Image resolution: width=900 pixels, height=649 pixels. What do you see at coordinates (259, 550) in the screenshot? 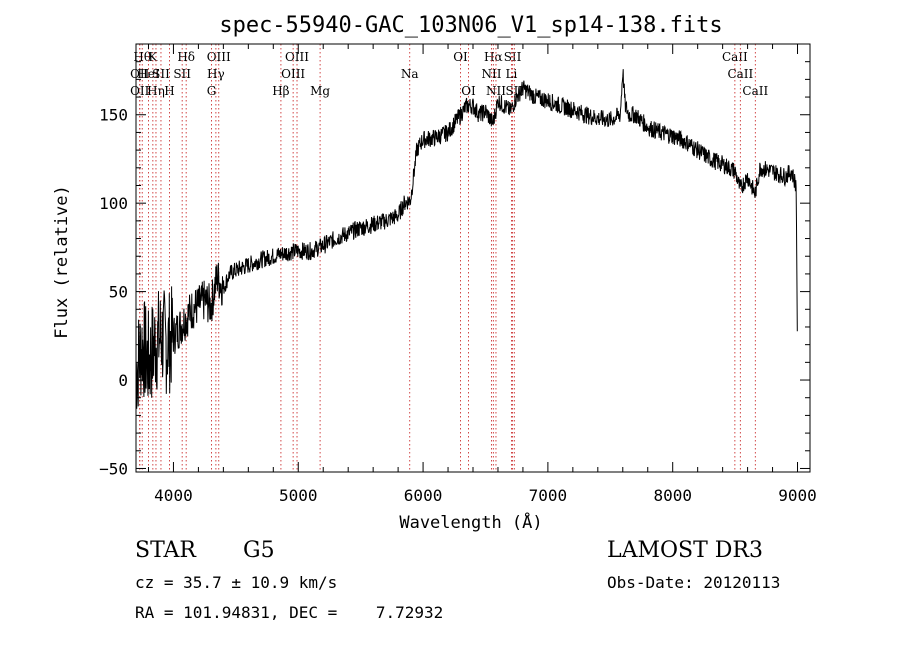
I see `object-subclass: G5` at bounding box center [259, 550].